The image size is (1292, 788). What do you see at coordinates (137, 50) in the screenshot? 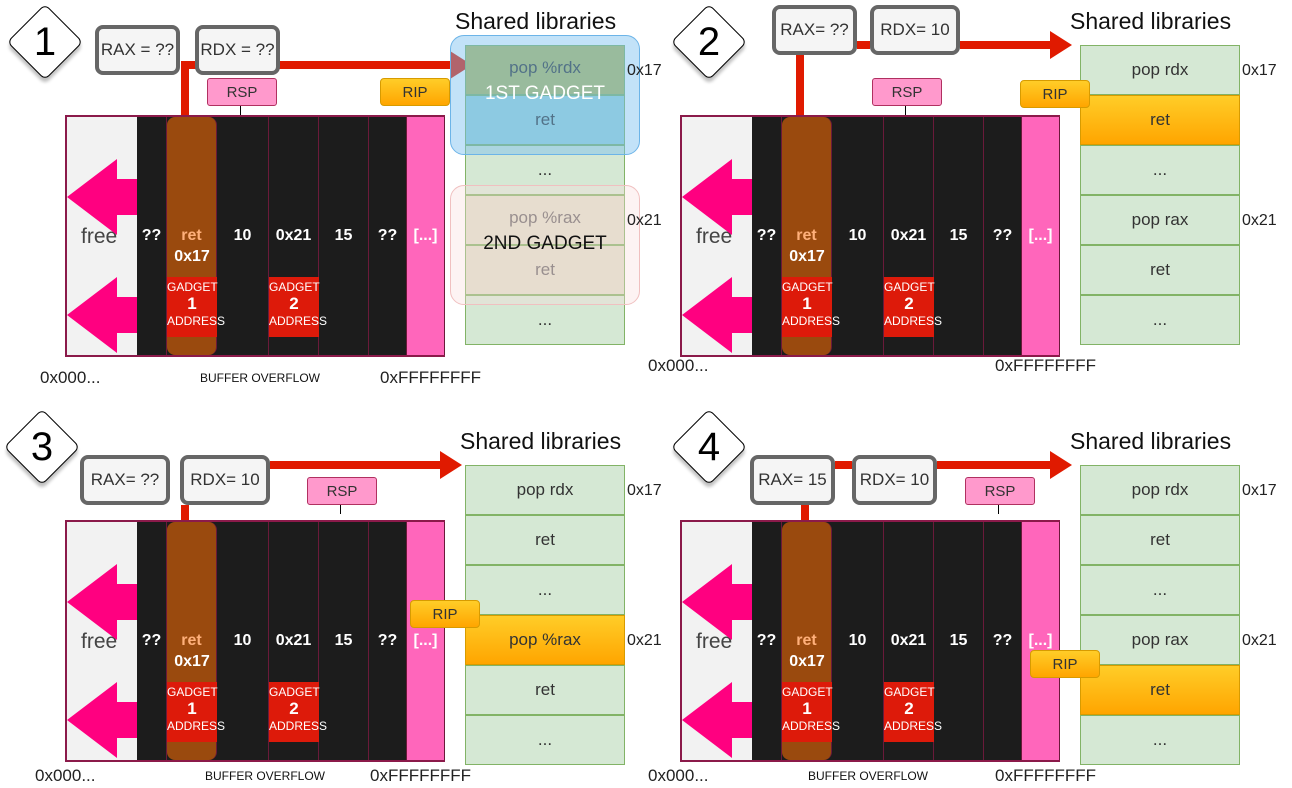
I see `rax-register: RAX = ??` at bounding box center [137, 50].